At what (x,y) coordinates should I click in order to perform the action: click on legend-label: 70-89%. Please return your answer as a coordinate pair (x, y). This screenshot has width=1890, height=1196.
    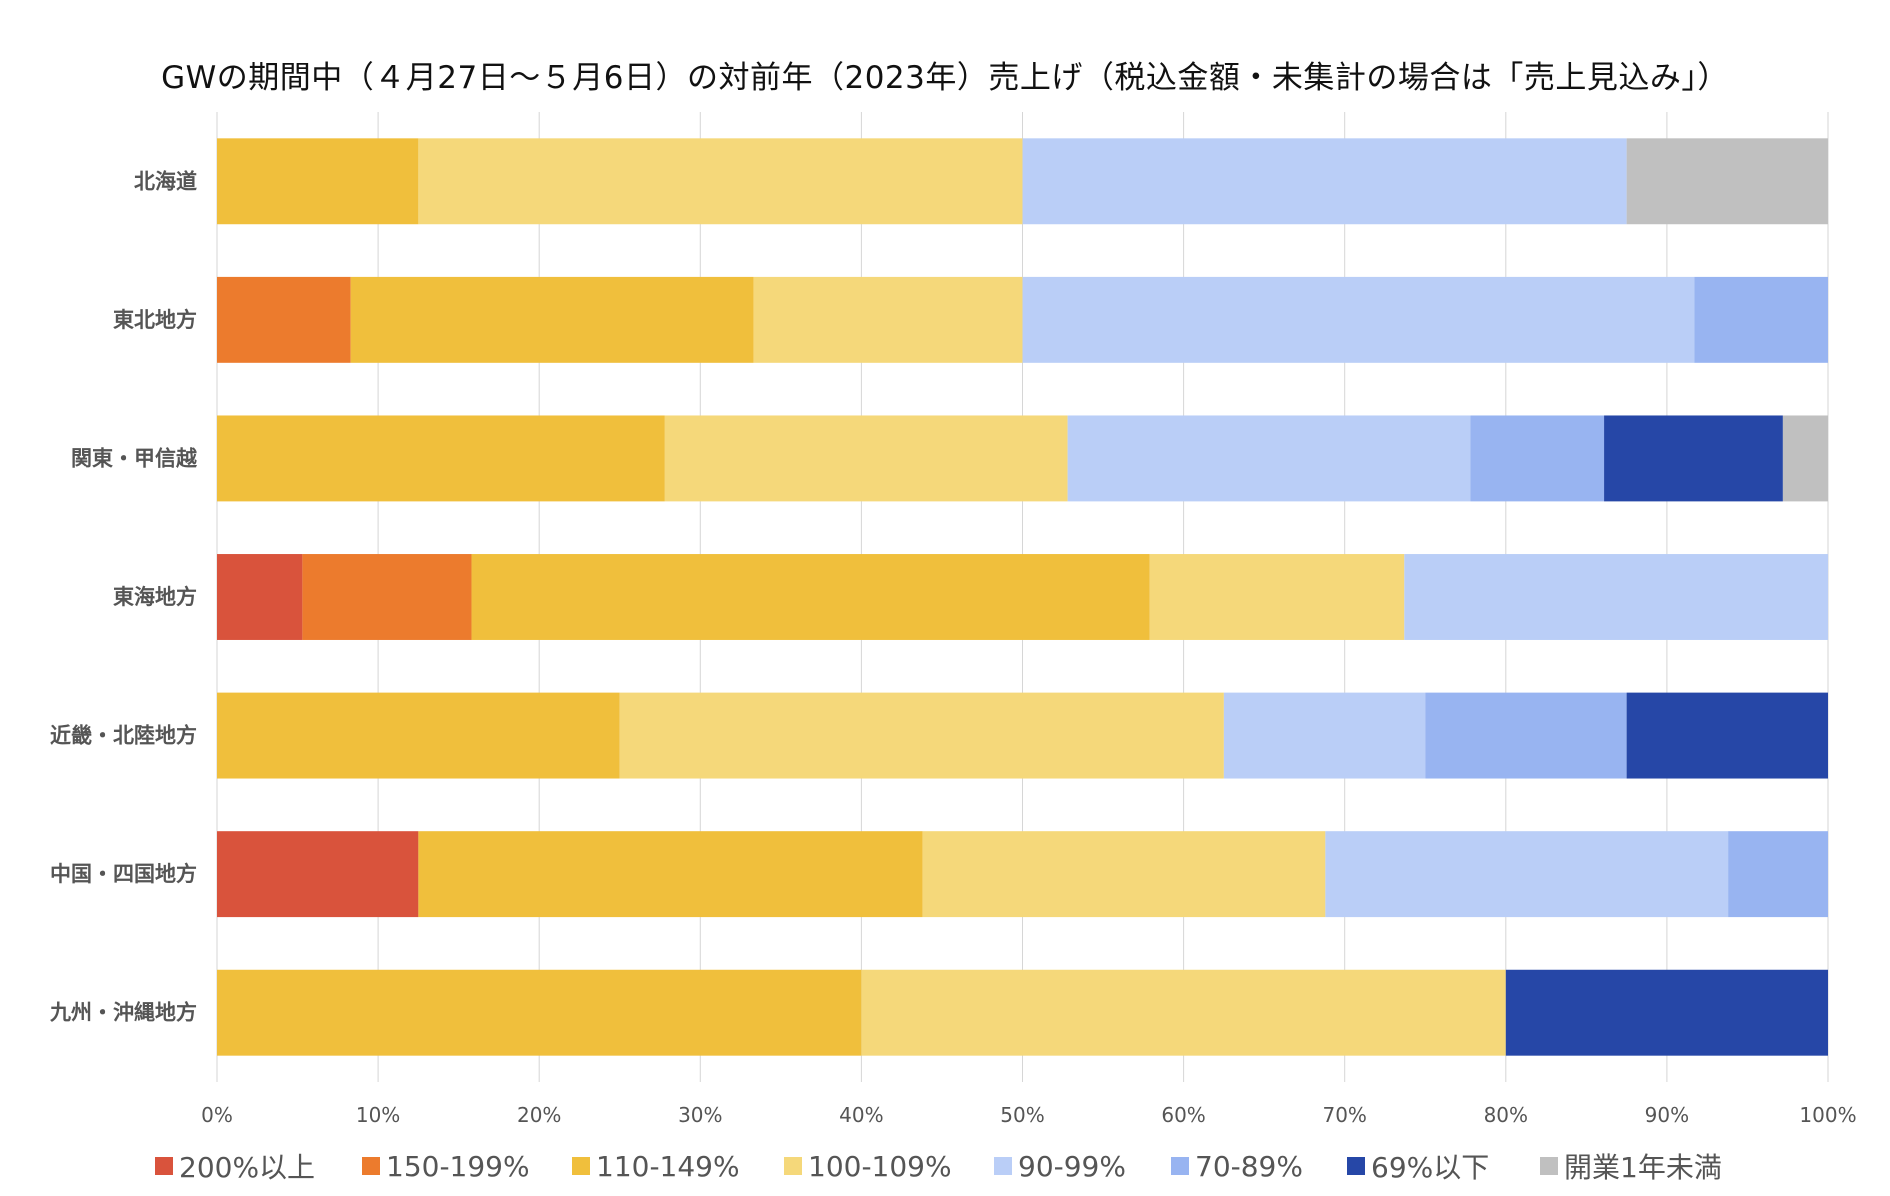
    Looking at the image, I should click on (1249, 1166).